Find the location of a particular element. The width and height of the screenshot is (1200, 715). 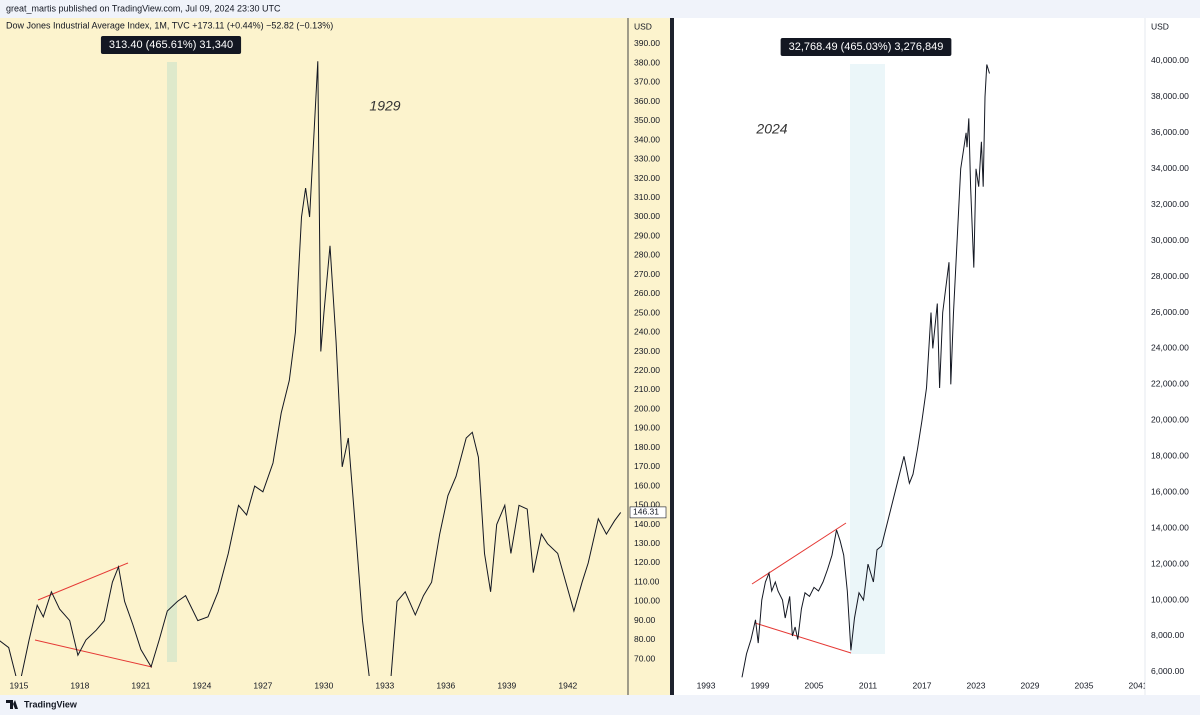

x-tick-label: 2017 is located at coordinates (922, 685).